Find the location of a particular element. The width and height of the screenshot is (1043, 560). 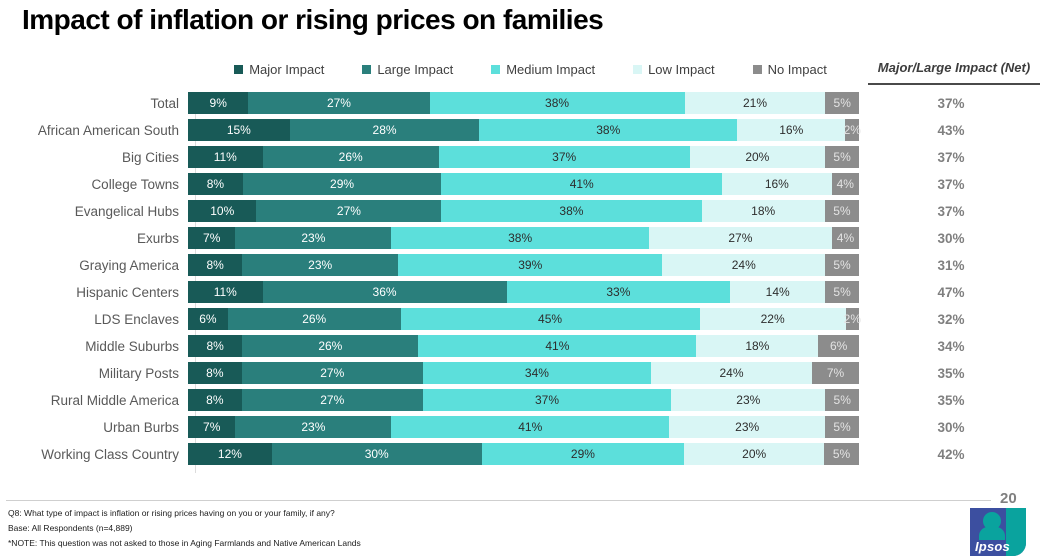

bar-segment-low-impact: 16% is located at coordinates (791, 130).